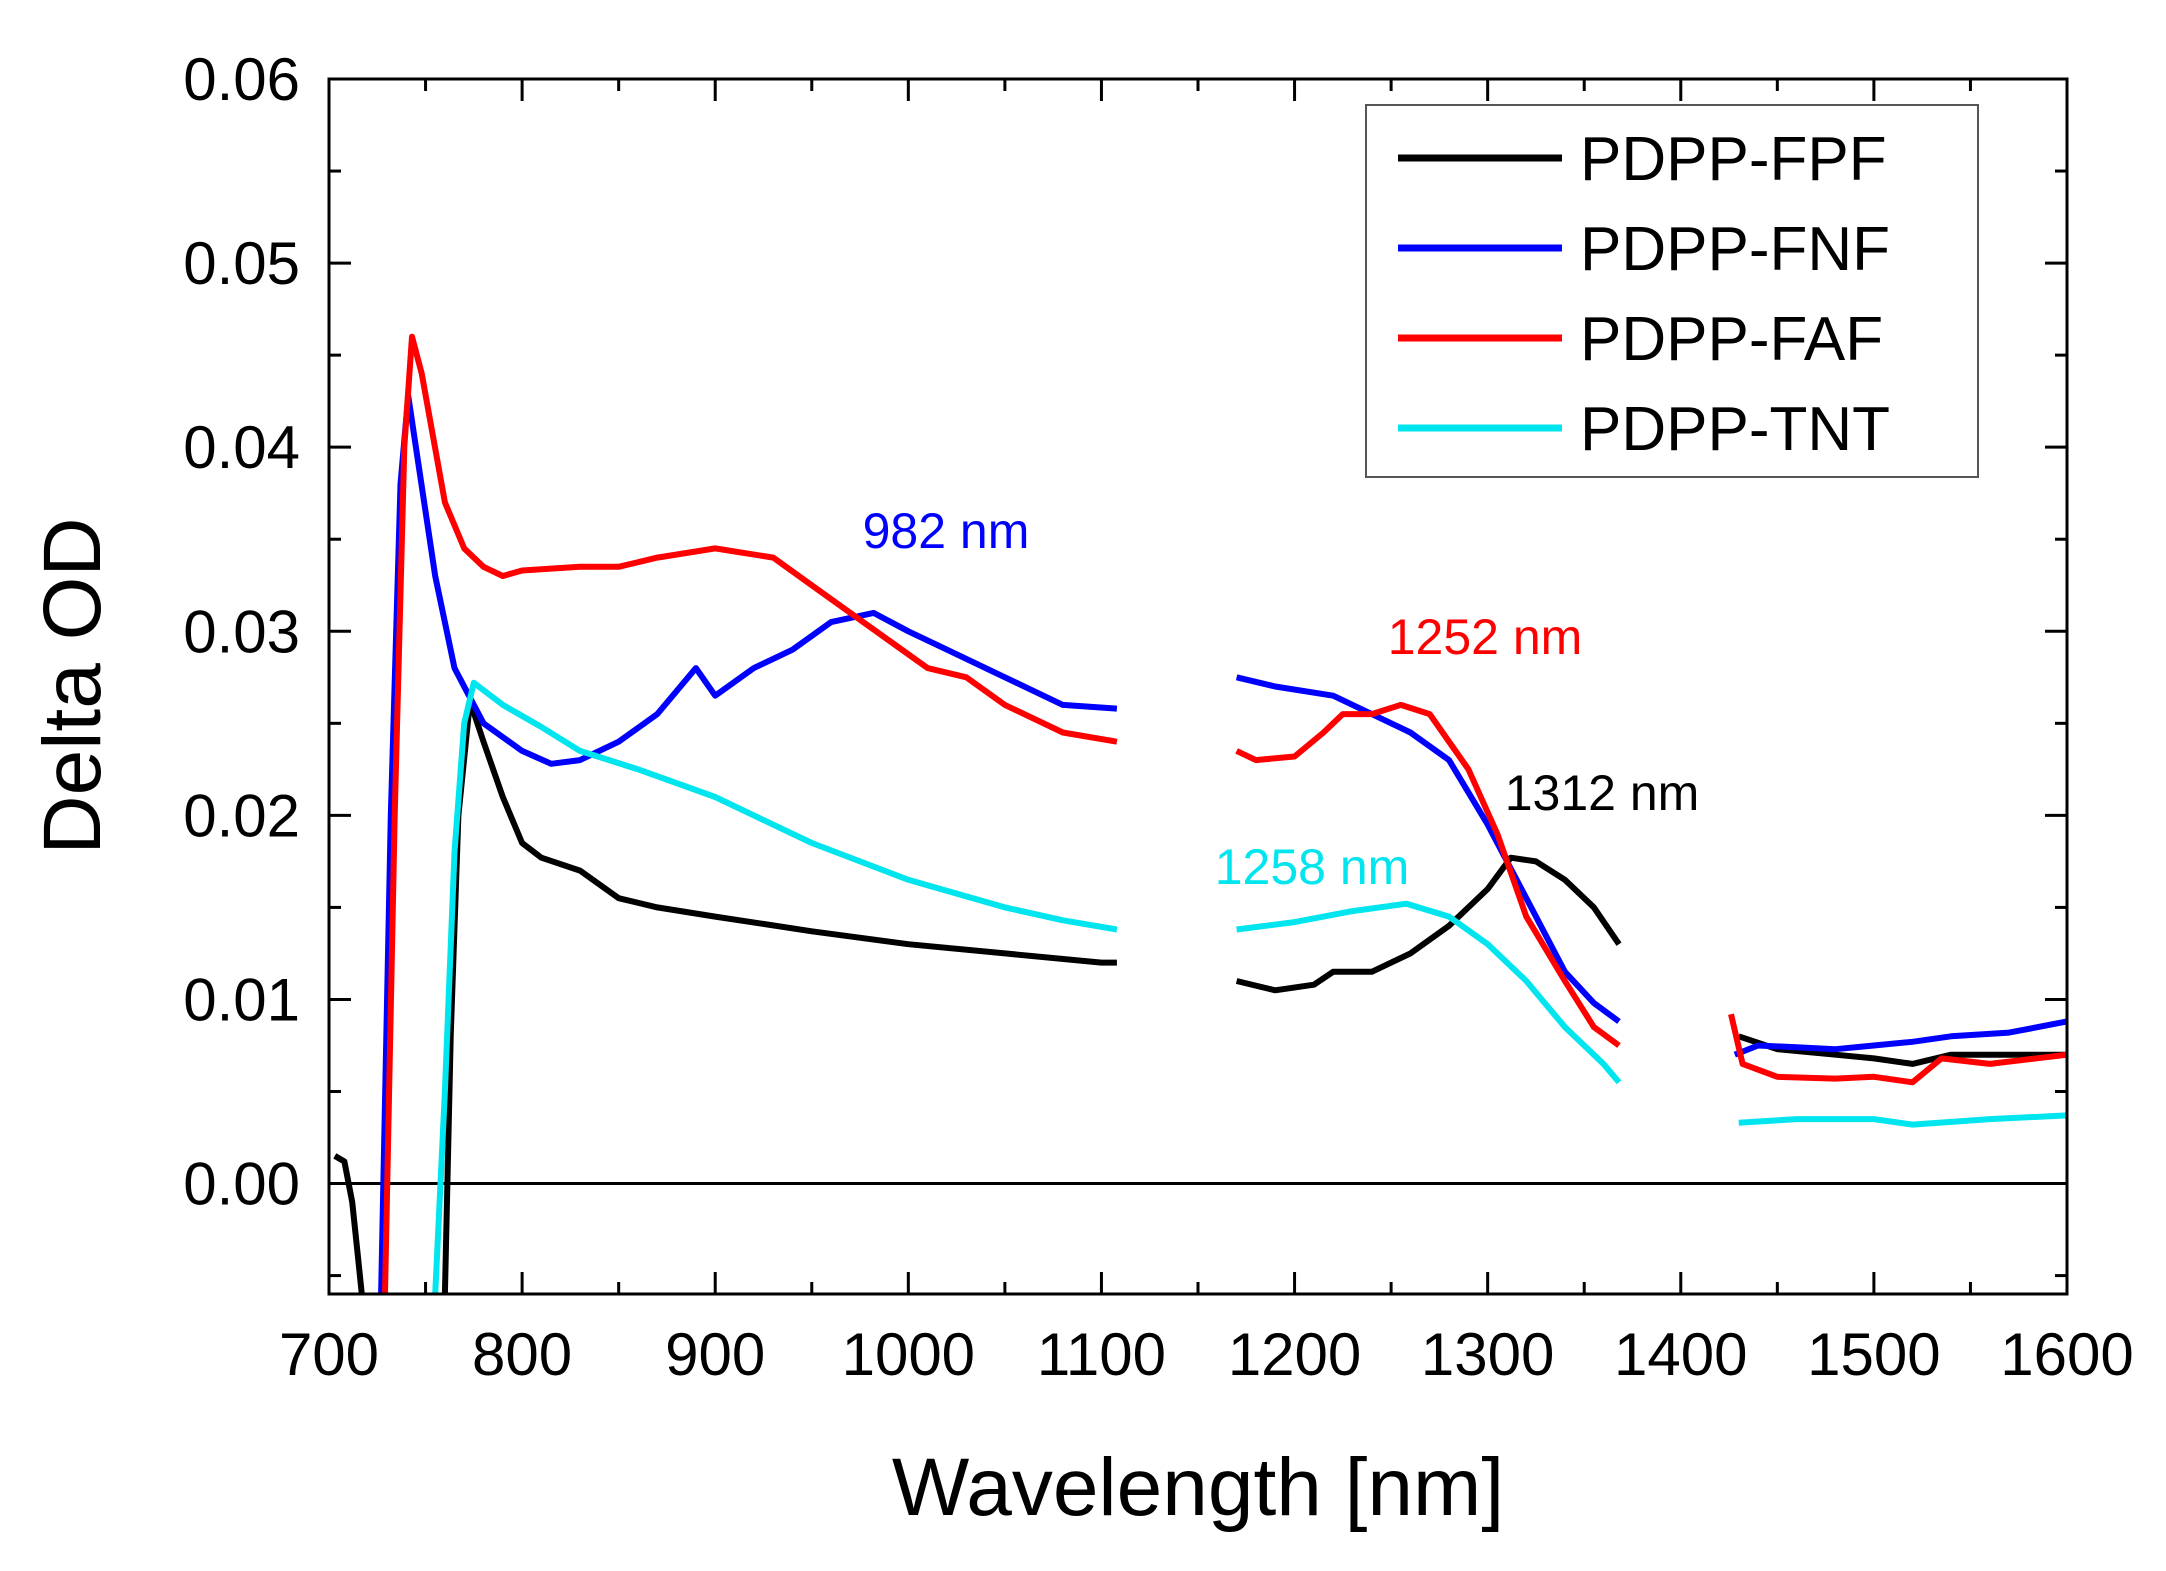  I want to click on y-tick-label: 0.03, so click(241, 631).